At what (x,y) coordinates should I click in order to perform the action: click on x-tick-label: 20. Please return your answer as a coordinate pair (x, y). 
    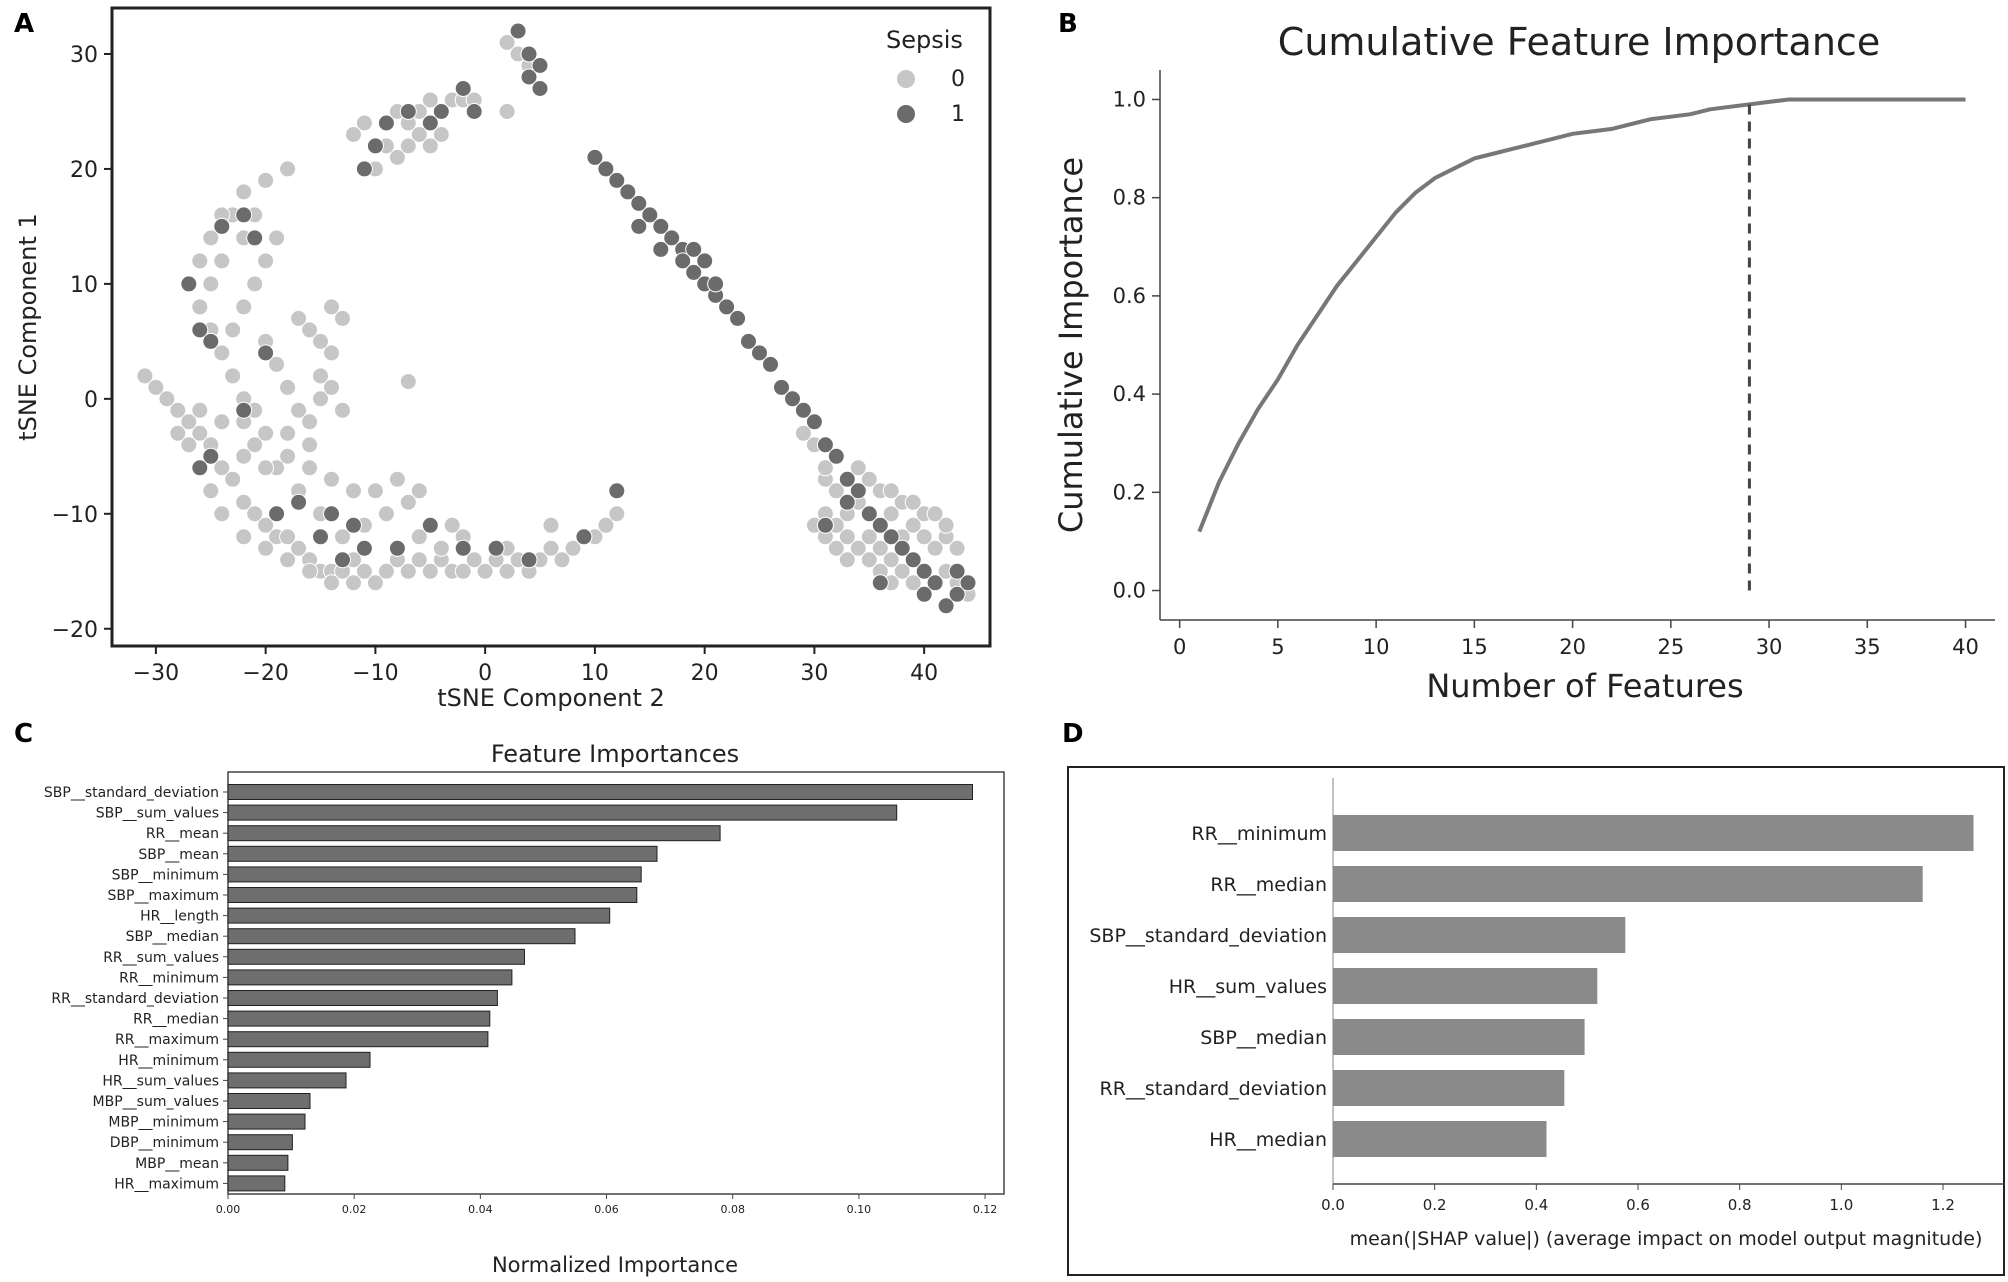
    Looking at the image, I should click on (1572, 647).